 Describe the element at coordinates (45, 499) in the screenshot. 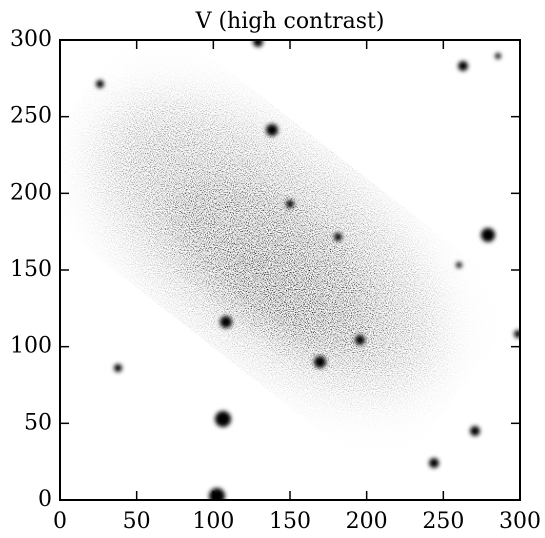

I see `y-tick-label: 0` at that location.